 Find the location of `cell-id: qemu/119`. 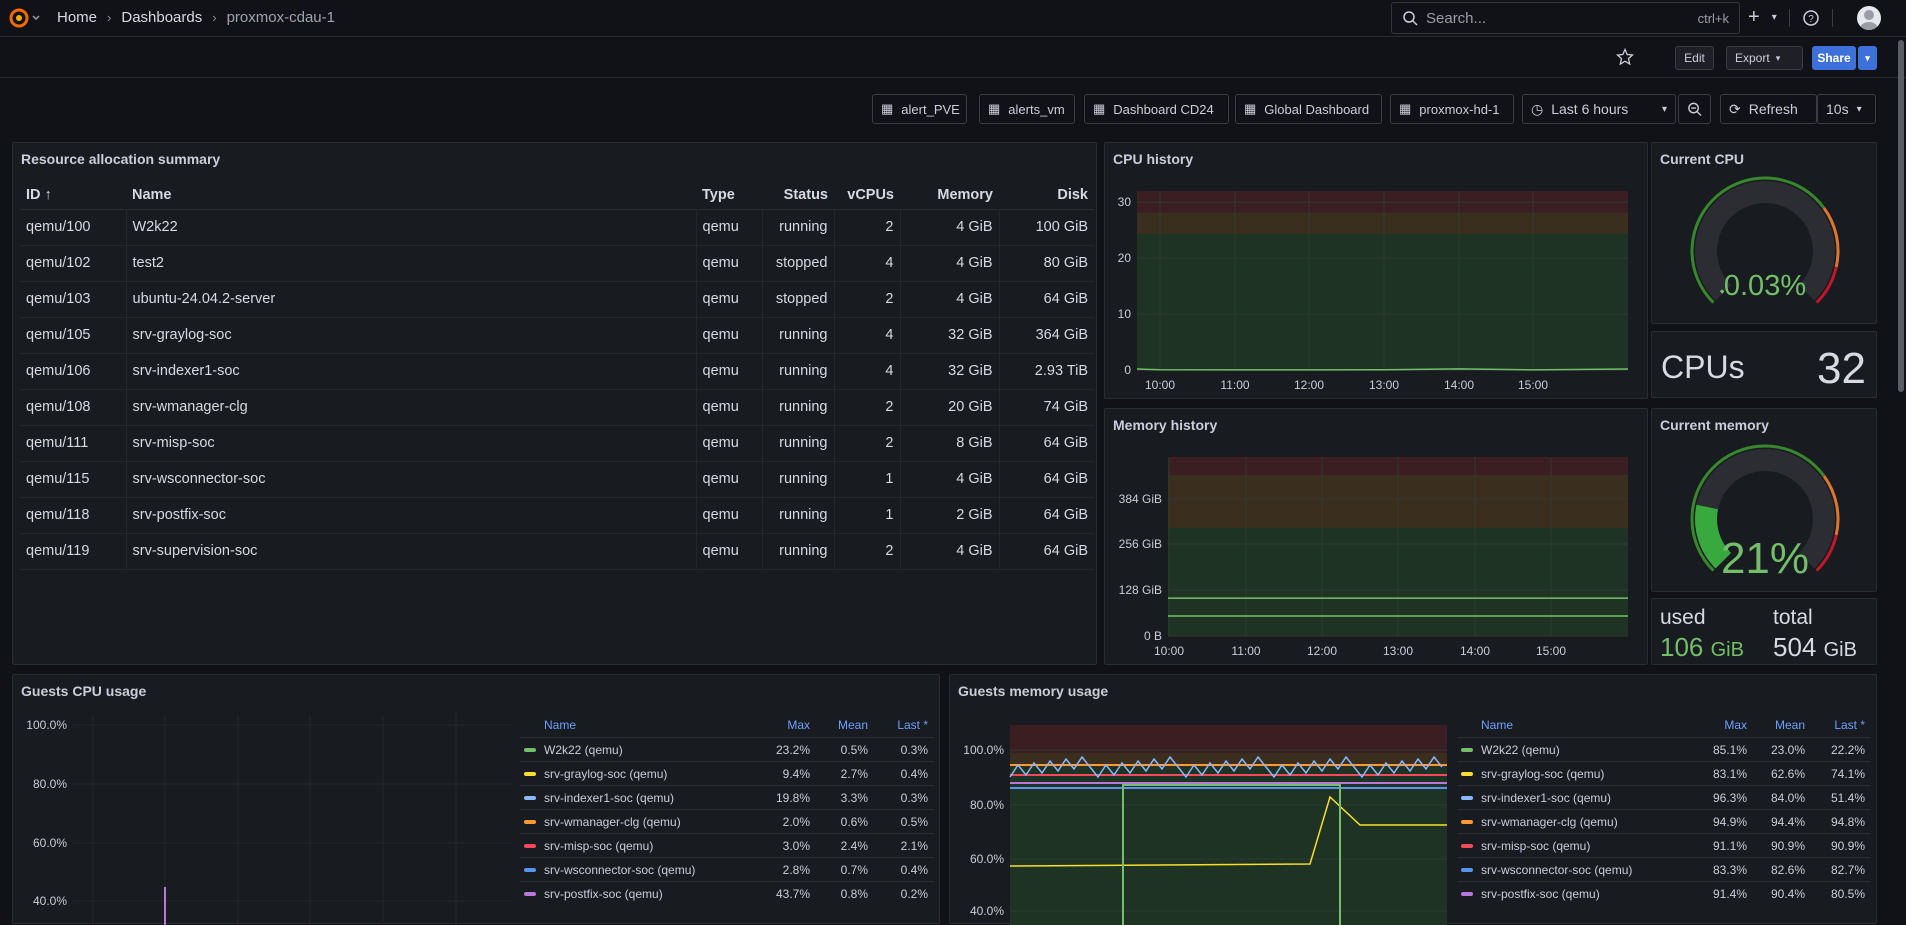

cell-id: qemu/119 is located at coordinates (73, 551).